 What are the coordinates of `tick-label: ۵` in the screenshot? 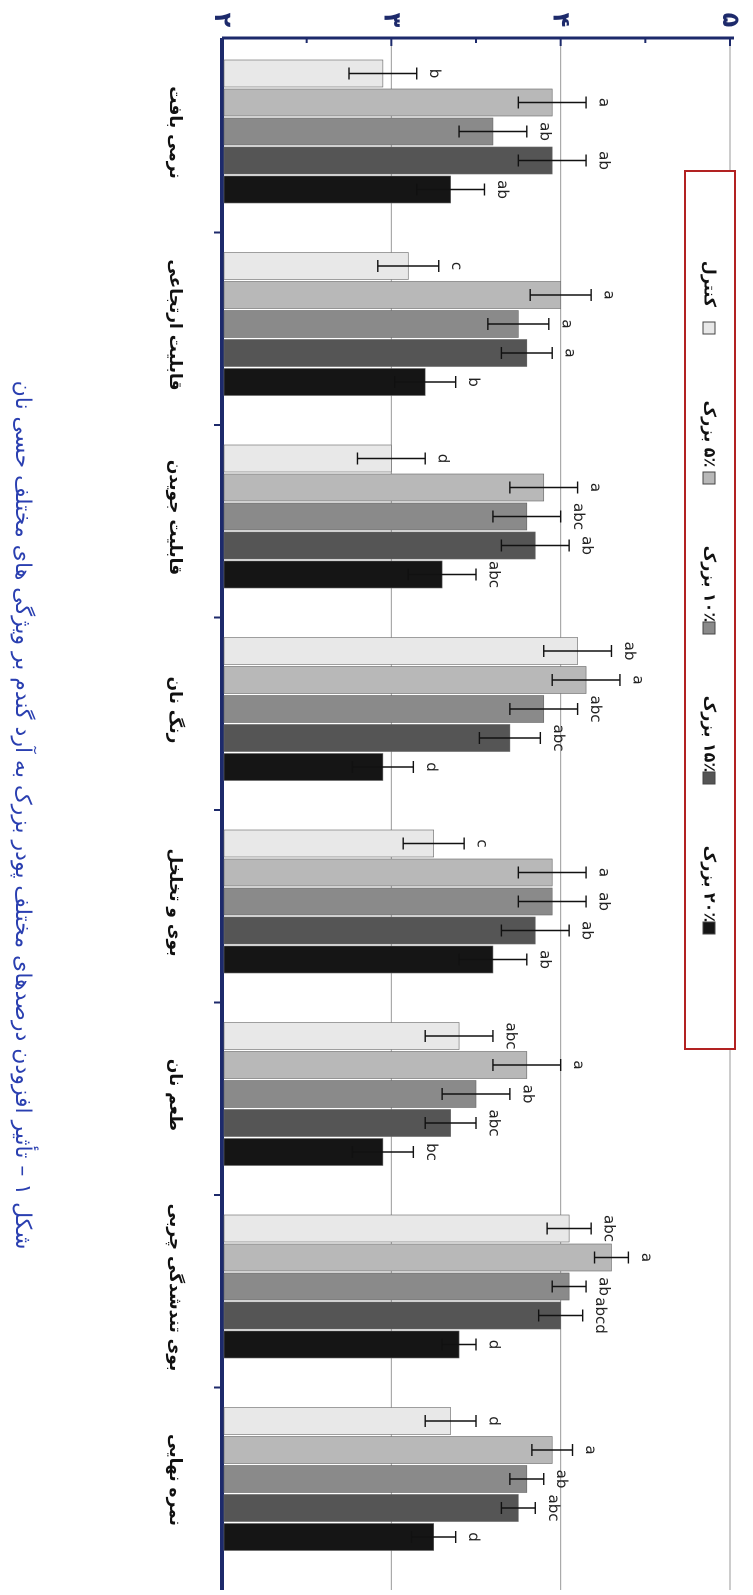 It's located at (731, 20).